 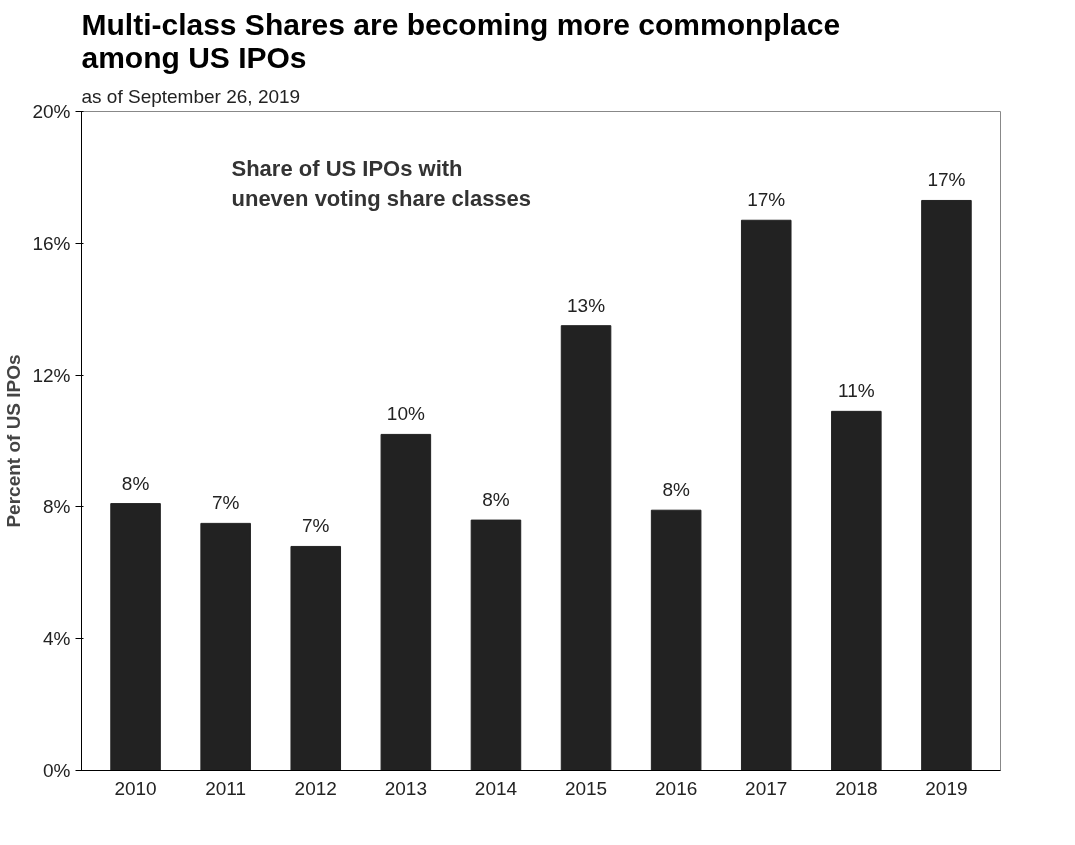 I want to click on x-tick-label: 2018, so click(x=856, y=788).